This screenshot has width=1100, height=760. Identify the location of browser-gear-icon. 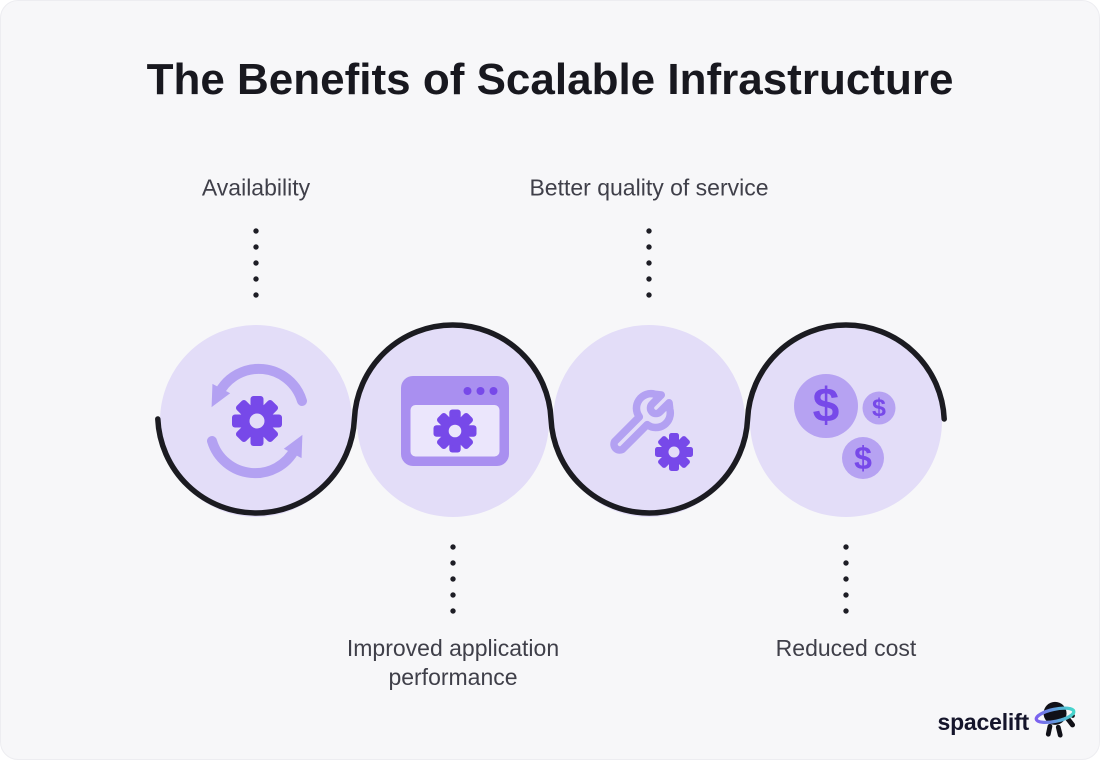
(455, 421).